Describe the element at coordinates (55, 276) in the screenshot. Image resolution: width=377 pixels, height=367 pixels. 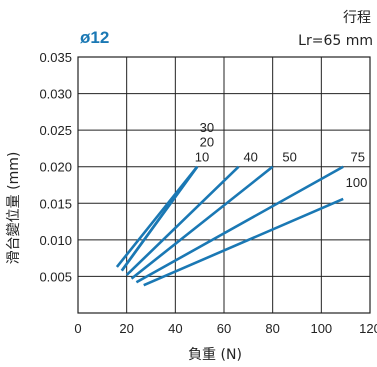
I see `y-tick-label: 0.005` at that location.